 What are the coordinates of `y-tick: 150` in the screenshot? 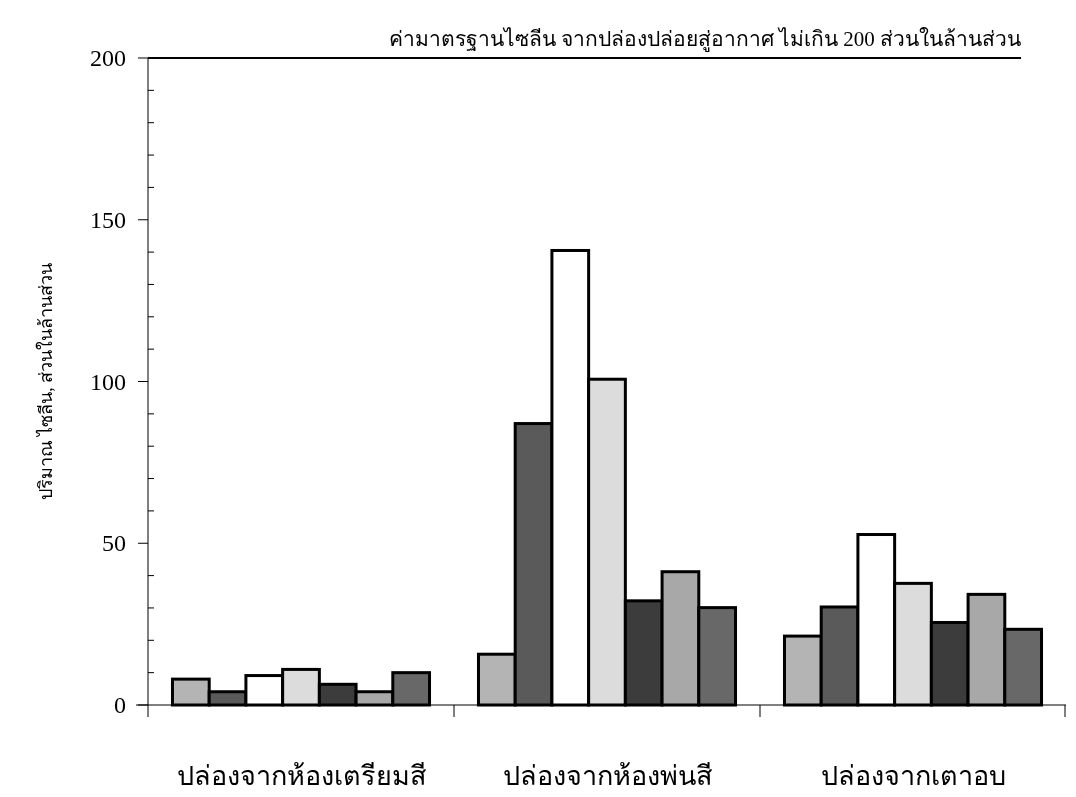 It's located at (119, 219).